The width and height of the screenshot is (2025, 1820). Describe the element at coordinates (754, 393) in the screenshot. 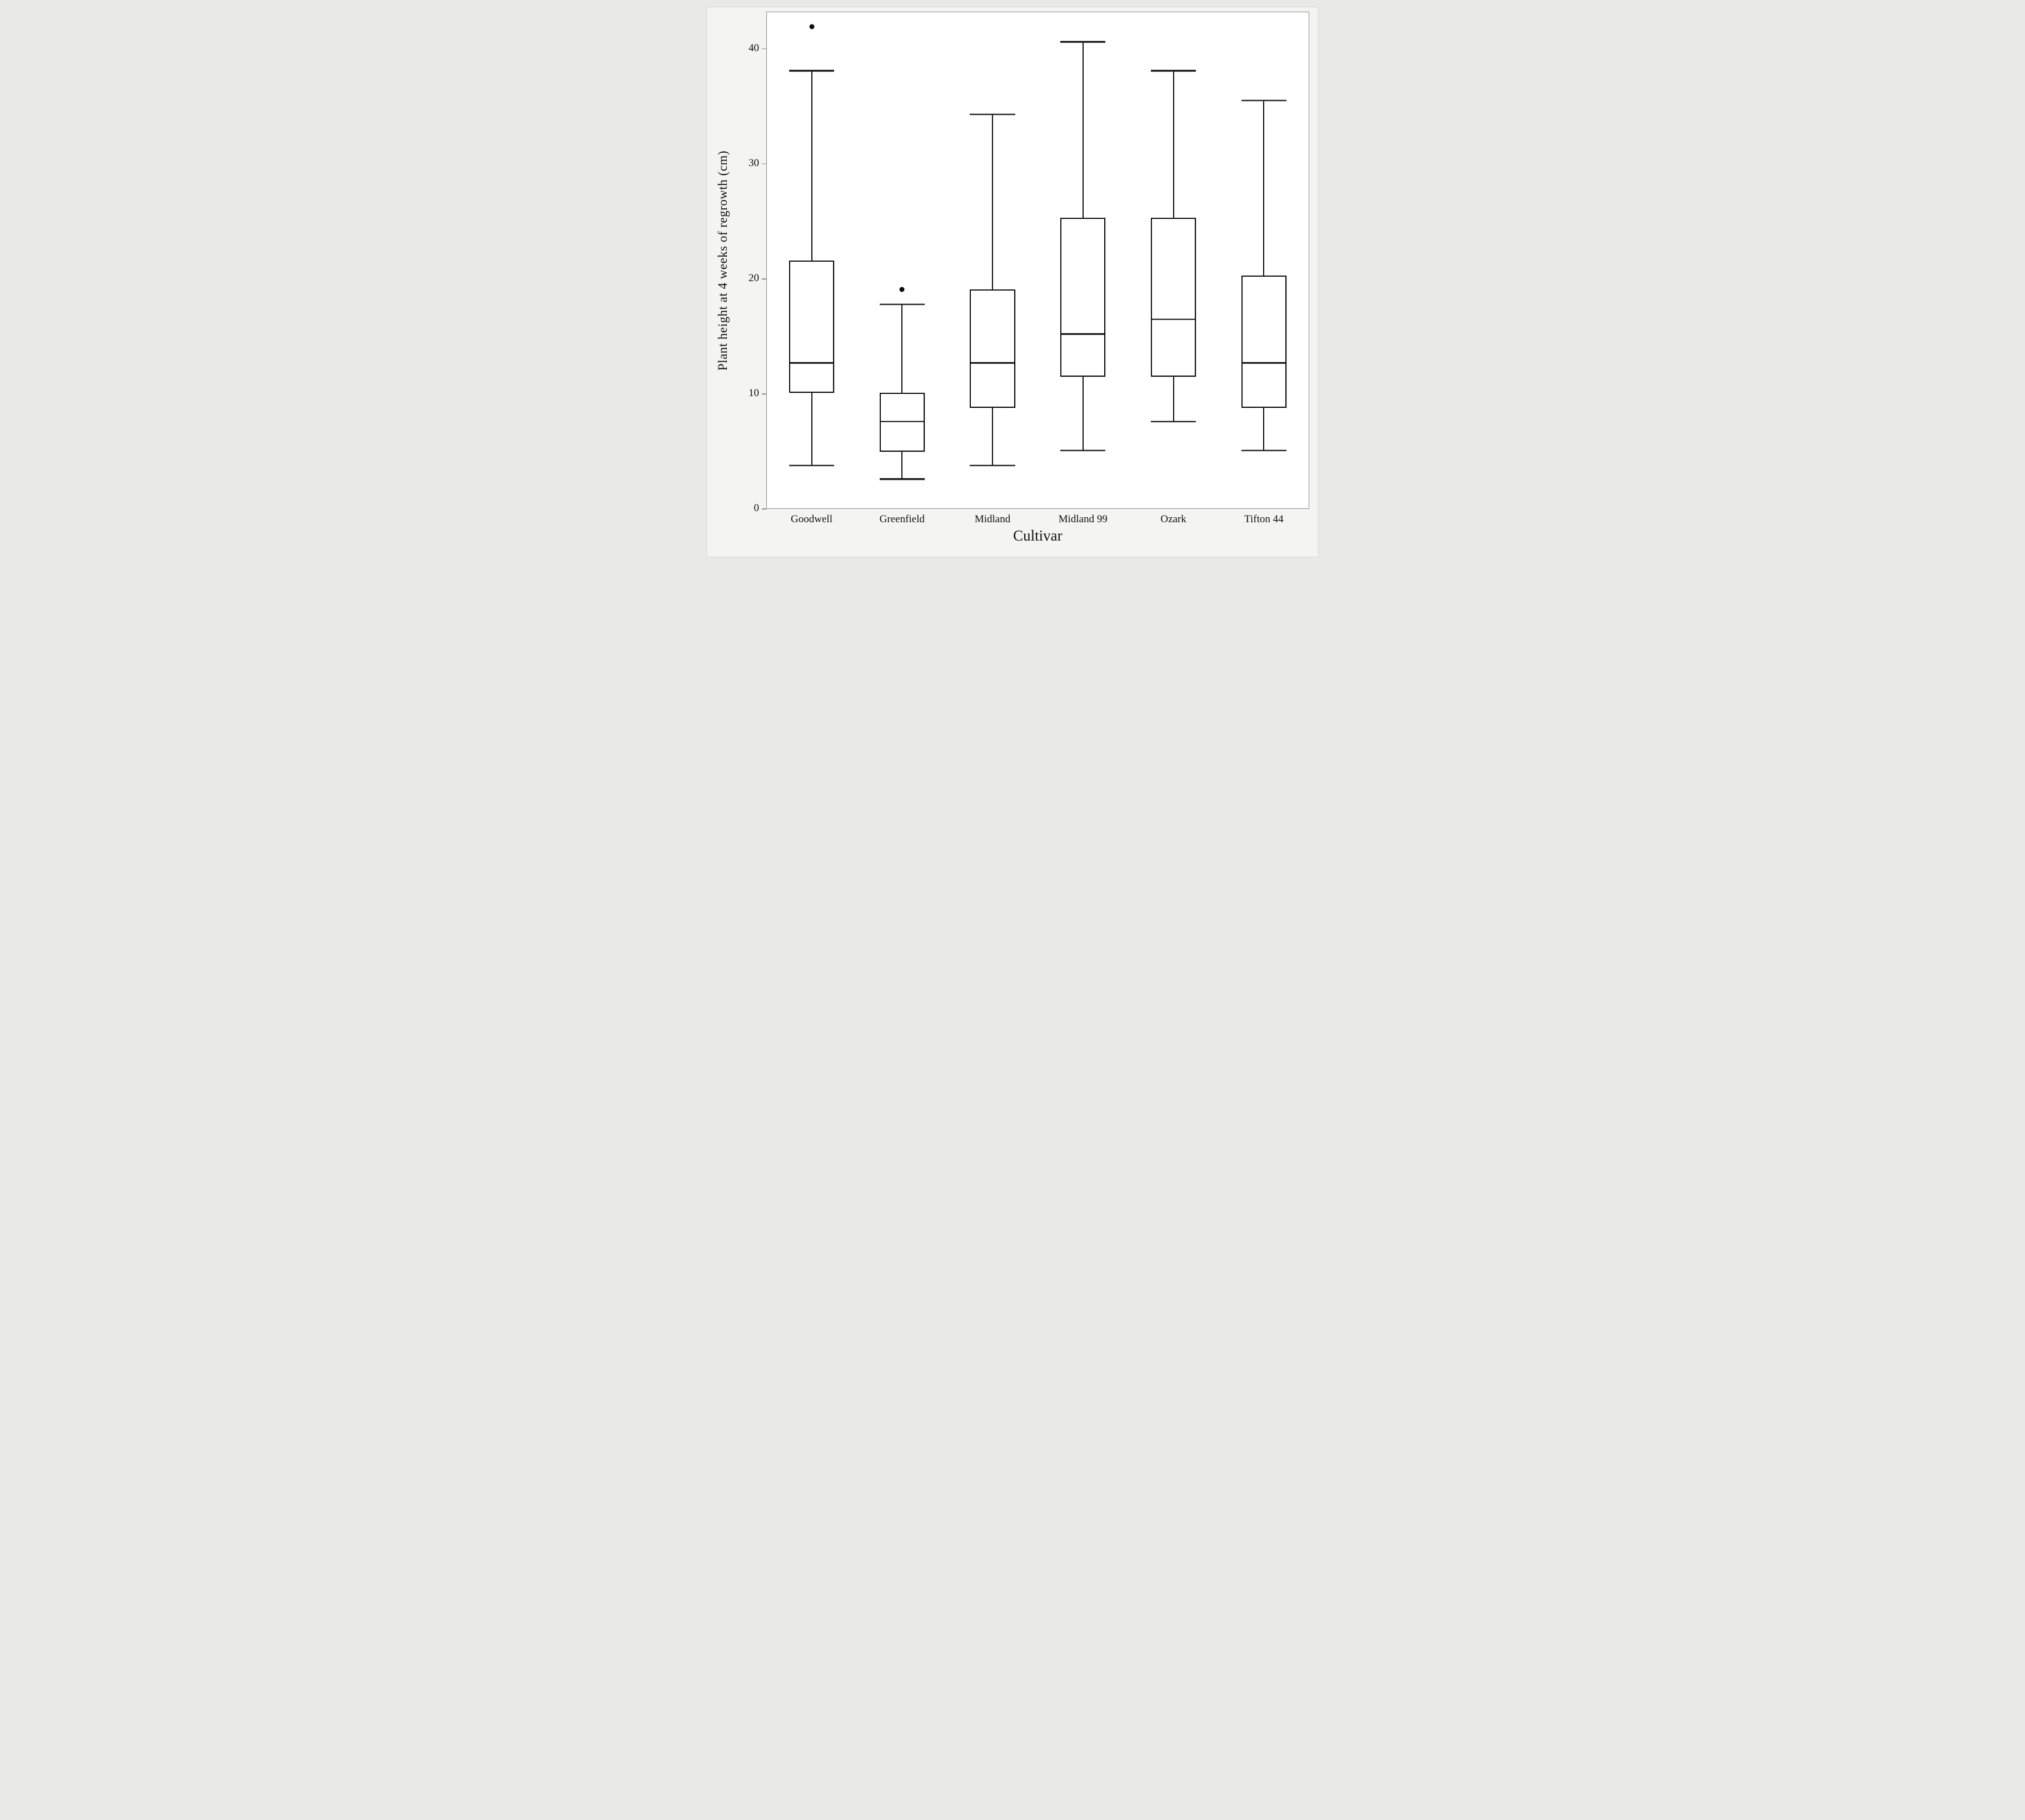

I see `y-tick-label: 10` at that location.